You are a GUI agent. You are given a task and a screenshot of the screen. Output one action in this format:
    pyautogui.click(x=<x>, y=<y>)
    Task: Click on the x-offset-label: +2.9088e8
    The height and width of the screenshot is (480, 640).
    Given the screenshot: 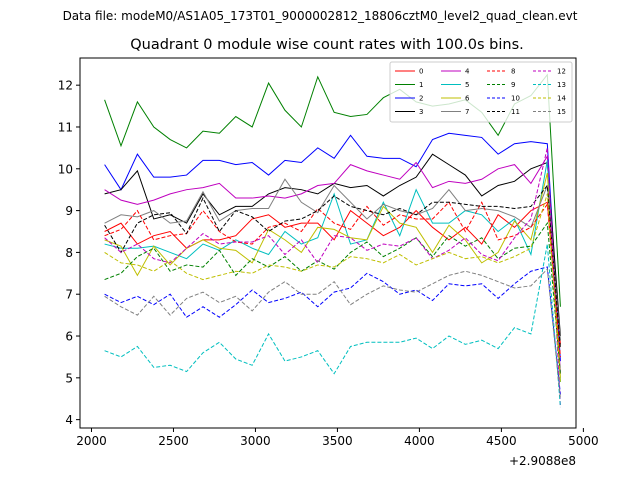 What is the action you would take?
    pyautogui.click(x=542, y=461)
    